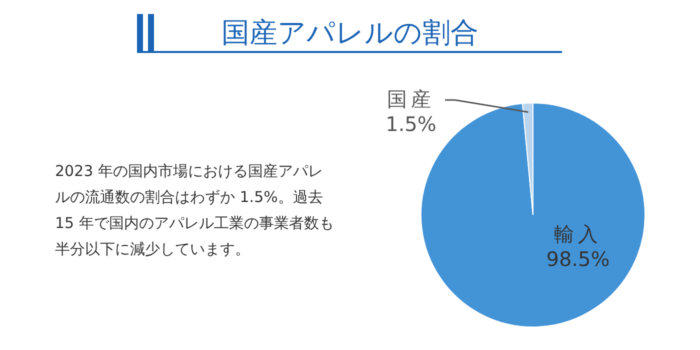  Describe the element at coordinates (195, 210) in the screenshot. I see `text: 2023 年の国内市場における国産アパレルの流通数の割合はわずか 1.5%。過去 15 年で国内のアパレル工業の事業者数も半分以下に減少しています。` at that location.